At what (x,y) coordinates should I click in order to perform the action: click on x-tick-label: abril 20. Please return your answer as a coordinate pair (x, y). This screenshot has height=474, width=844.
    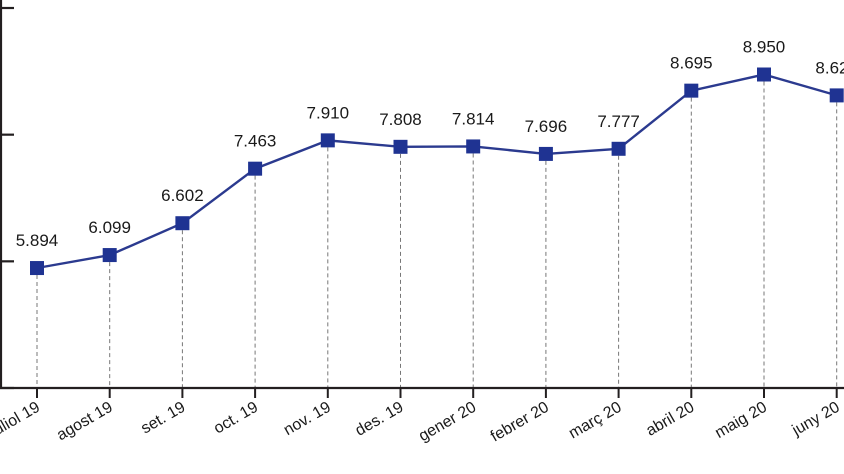
    Looking at the image, I should click on (670, 419).